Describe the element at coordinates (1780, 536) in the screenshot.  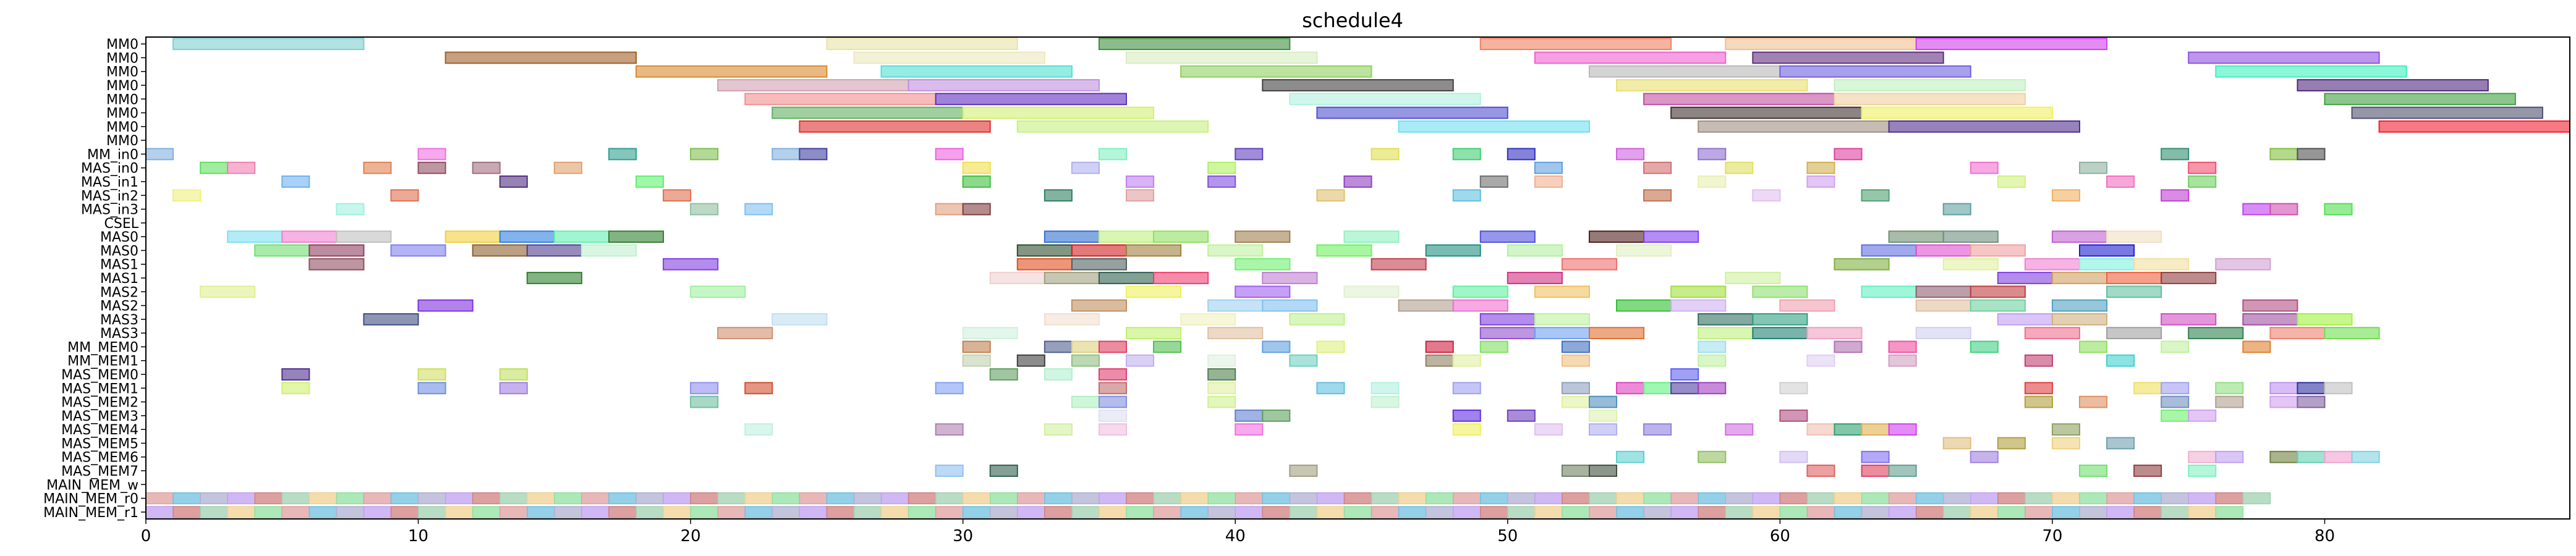
I see `x-tick-label: 60` at that location.